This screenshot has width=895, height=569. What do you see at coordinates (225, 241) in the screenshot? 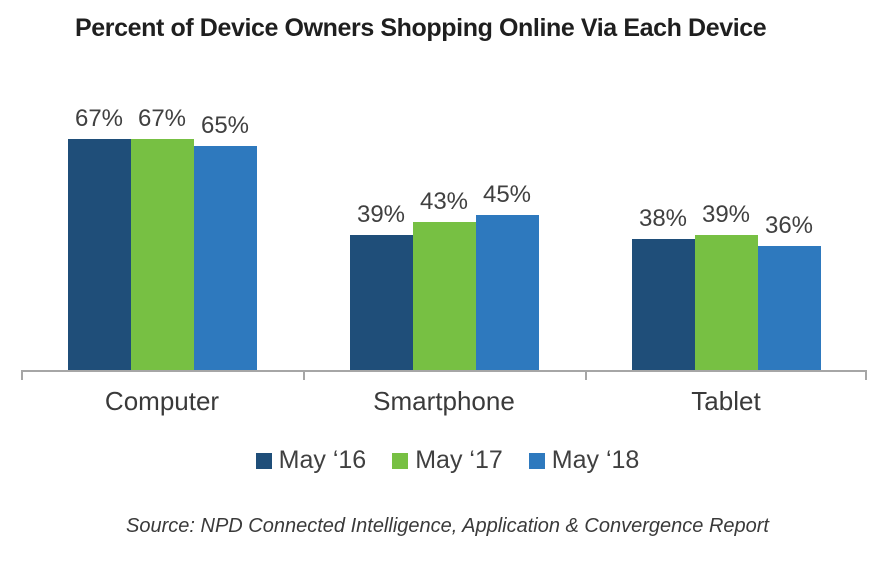
I see `bar-may-18-computer: 65%` at bounding box center [225, 241].